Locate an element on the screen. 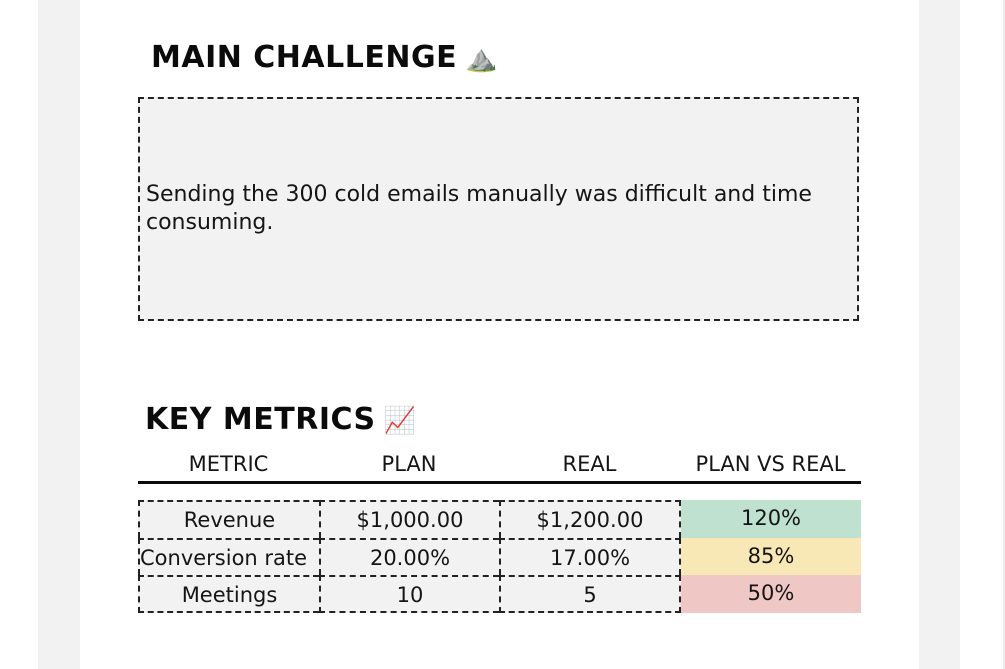 This screenshot has height=669, width=1005. right-gutter is located at coordinates (939, 334).